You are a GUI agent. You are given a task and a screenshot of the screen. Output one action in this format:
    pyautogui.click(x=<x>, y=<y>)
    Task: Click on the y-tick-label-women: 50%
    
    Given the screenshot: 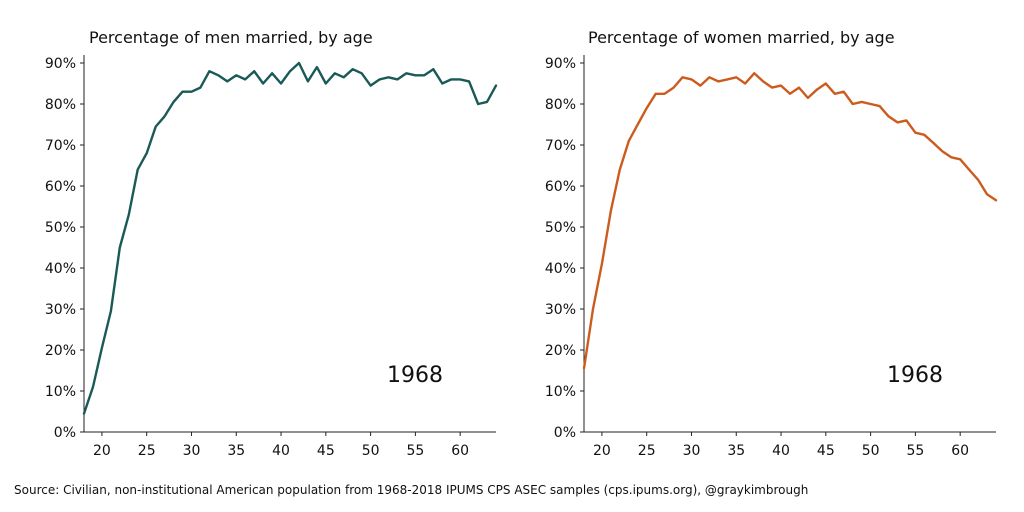 What is the action you would take?
    pyautogui.click(x=560, y=228)
    